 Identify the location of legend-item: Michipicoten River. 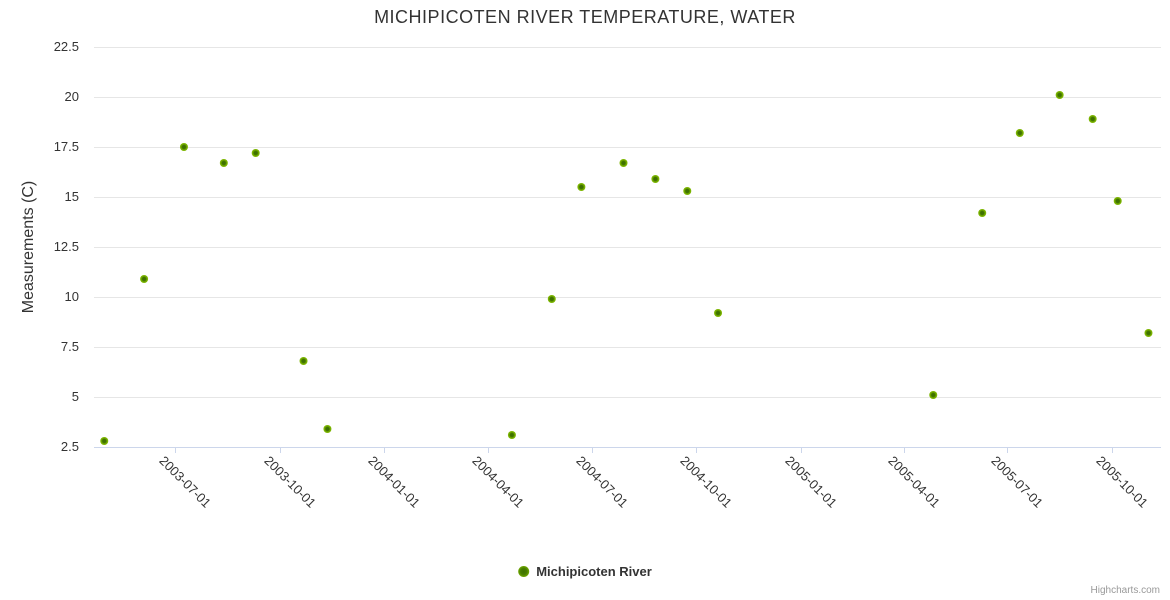
(585, 571).